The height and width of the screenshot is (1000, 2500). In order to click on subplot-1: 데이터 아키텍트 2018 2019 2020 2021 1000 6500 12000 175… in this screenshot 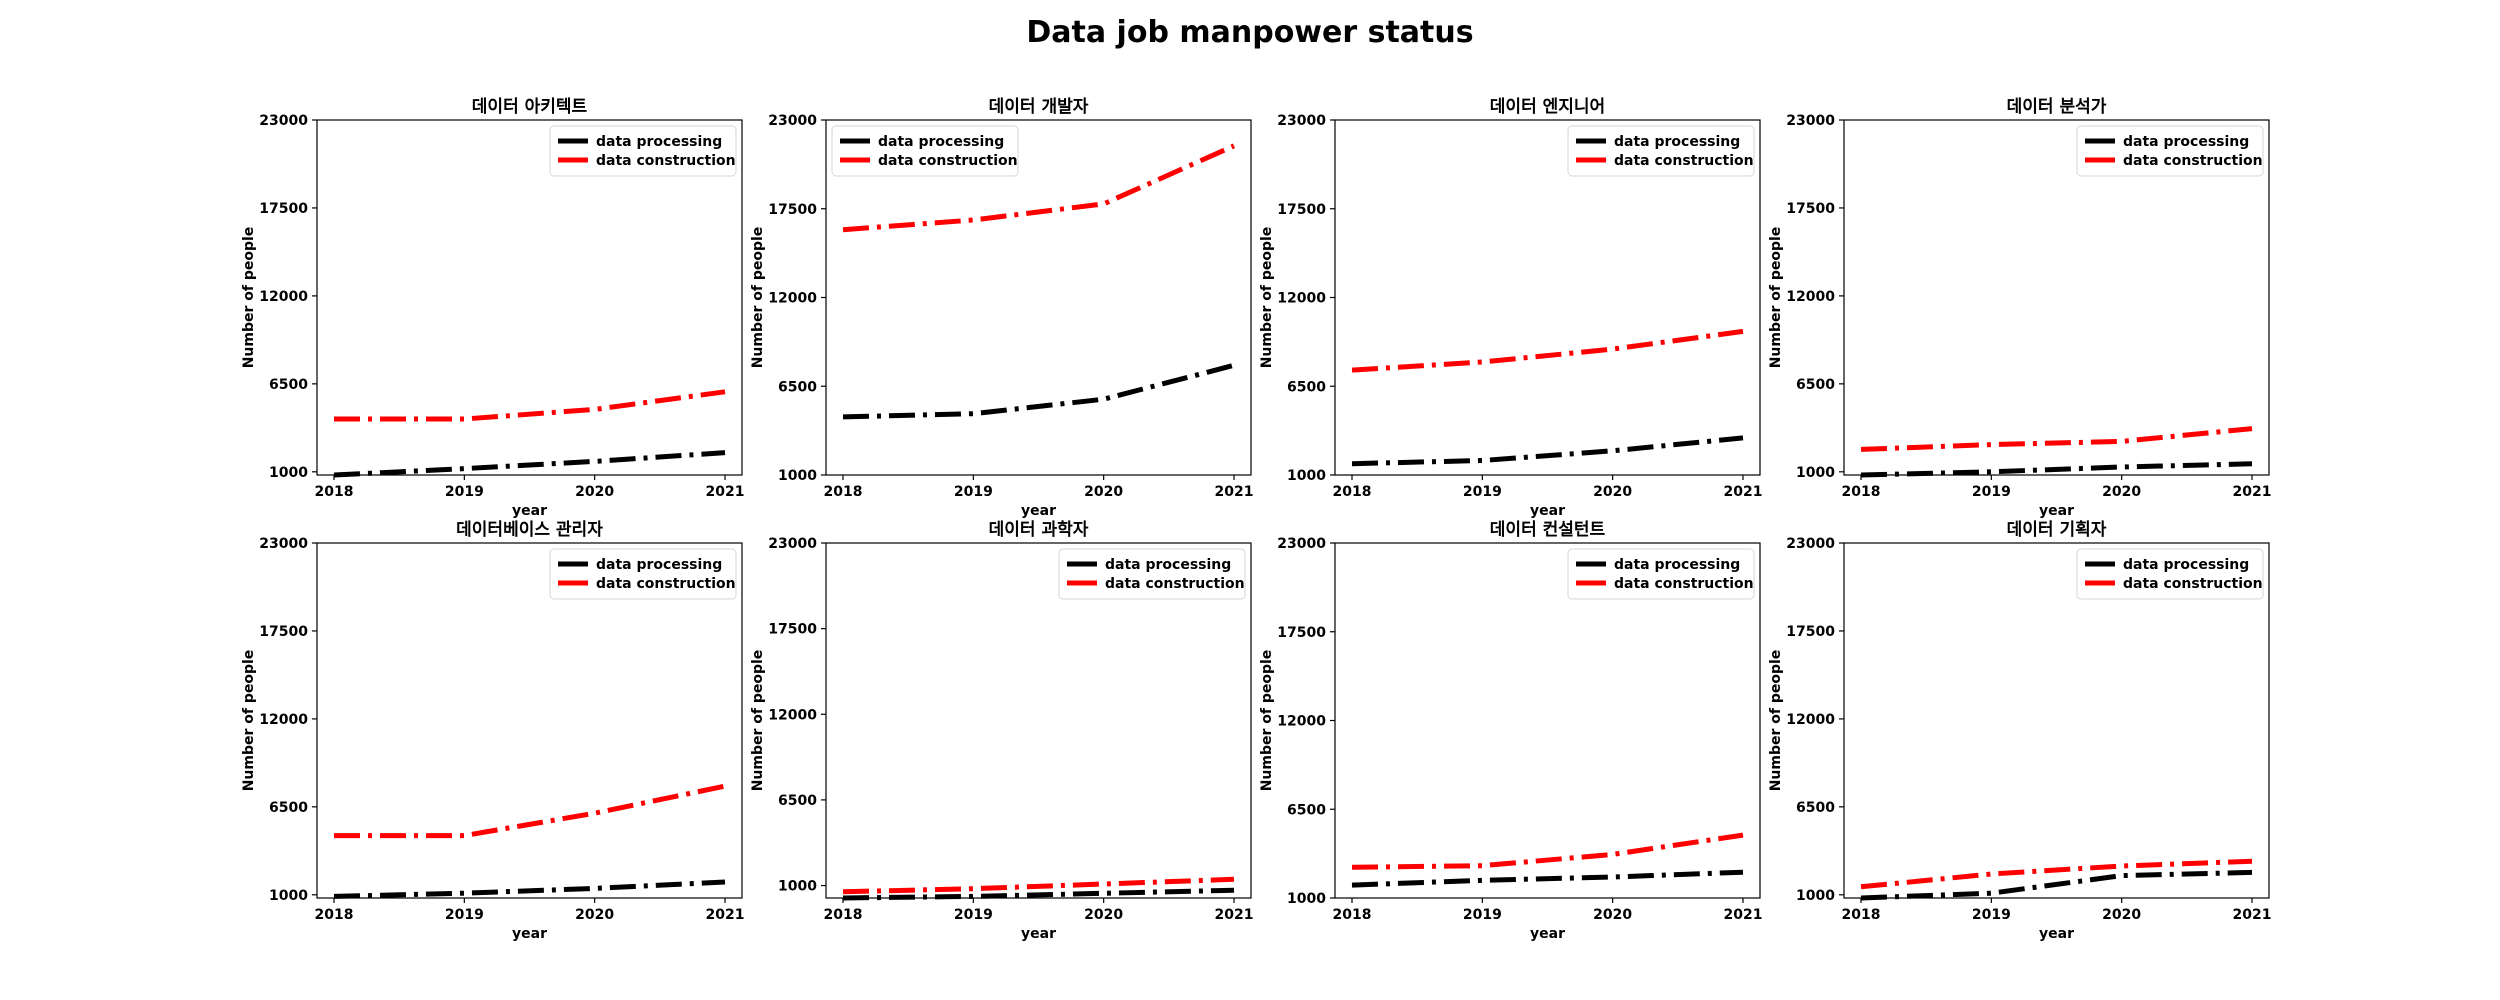, I will do `click(492, 308)`.